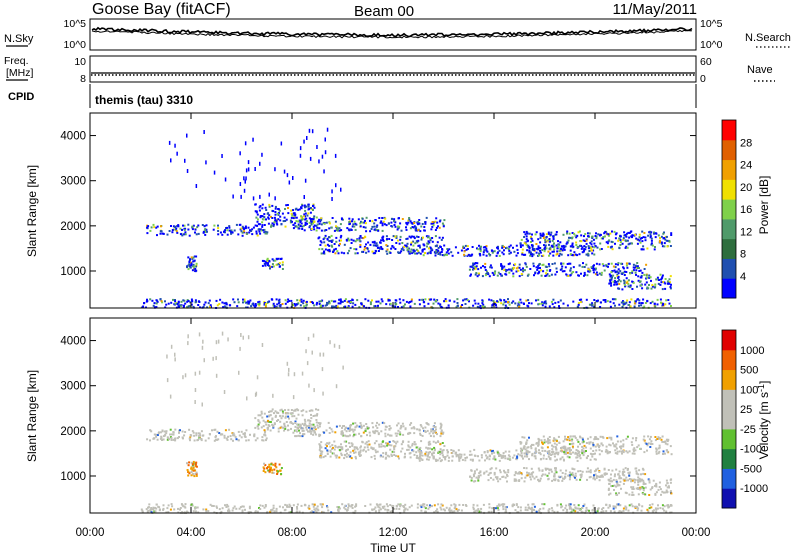  I want to click on velocity-colorbar-tick: 500, so click(749, 371).